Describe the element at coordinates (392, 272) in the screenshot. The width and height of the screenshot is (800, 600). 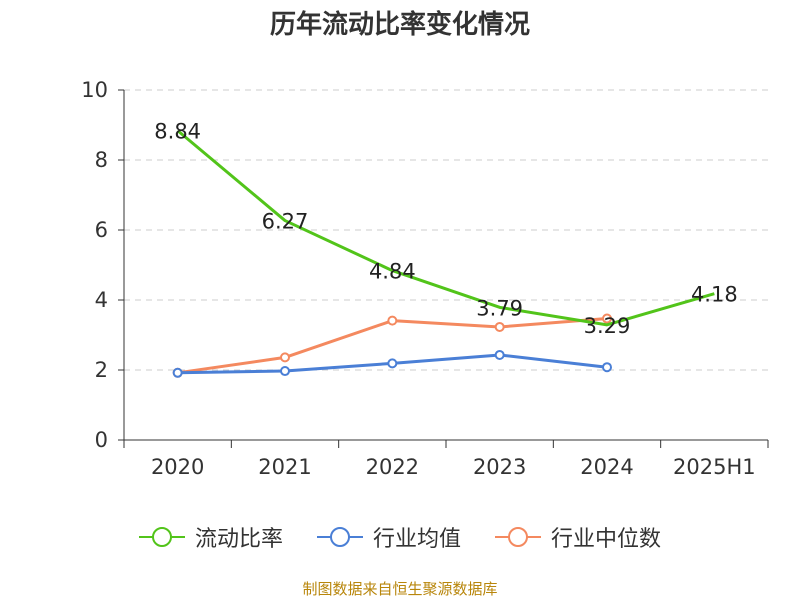
I see `data-label: 4.84` at that location.